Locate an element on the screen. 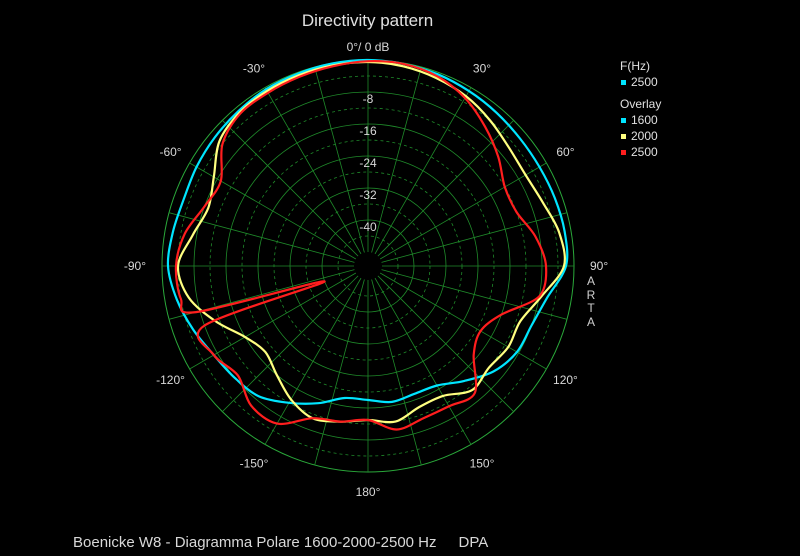 Image resolution: width=800 pixels, height=556 pixels. radial-tick-label: -32 is located at coordinates (368, 195).